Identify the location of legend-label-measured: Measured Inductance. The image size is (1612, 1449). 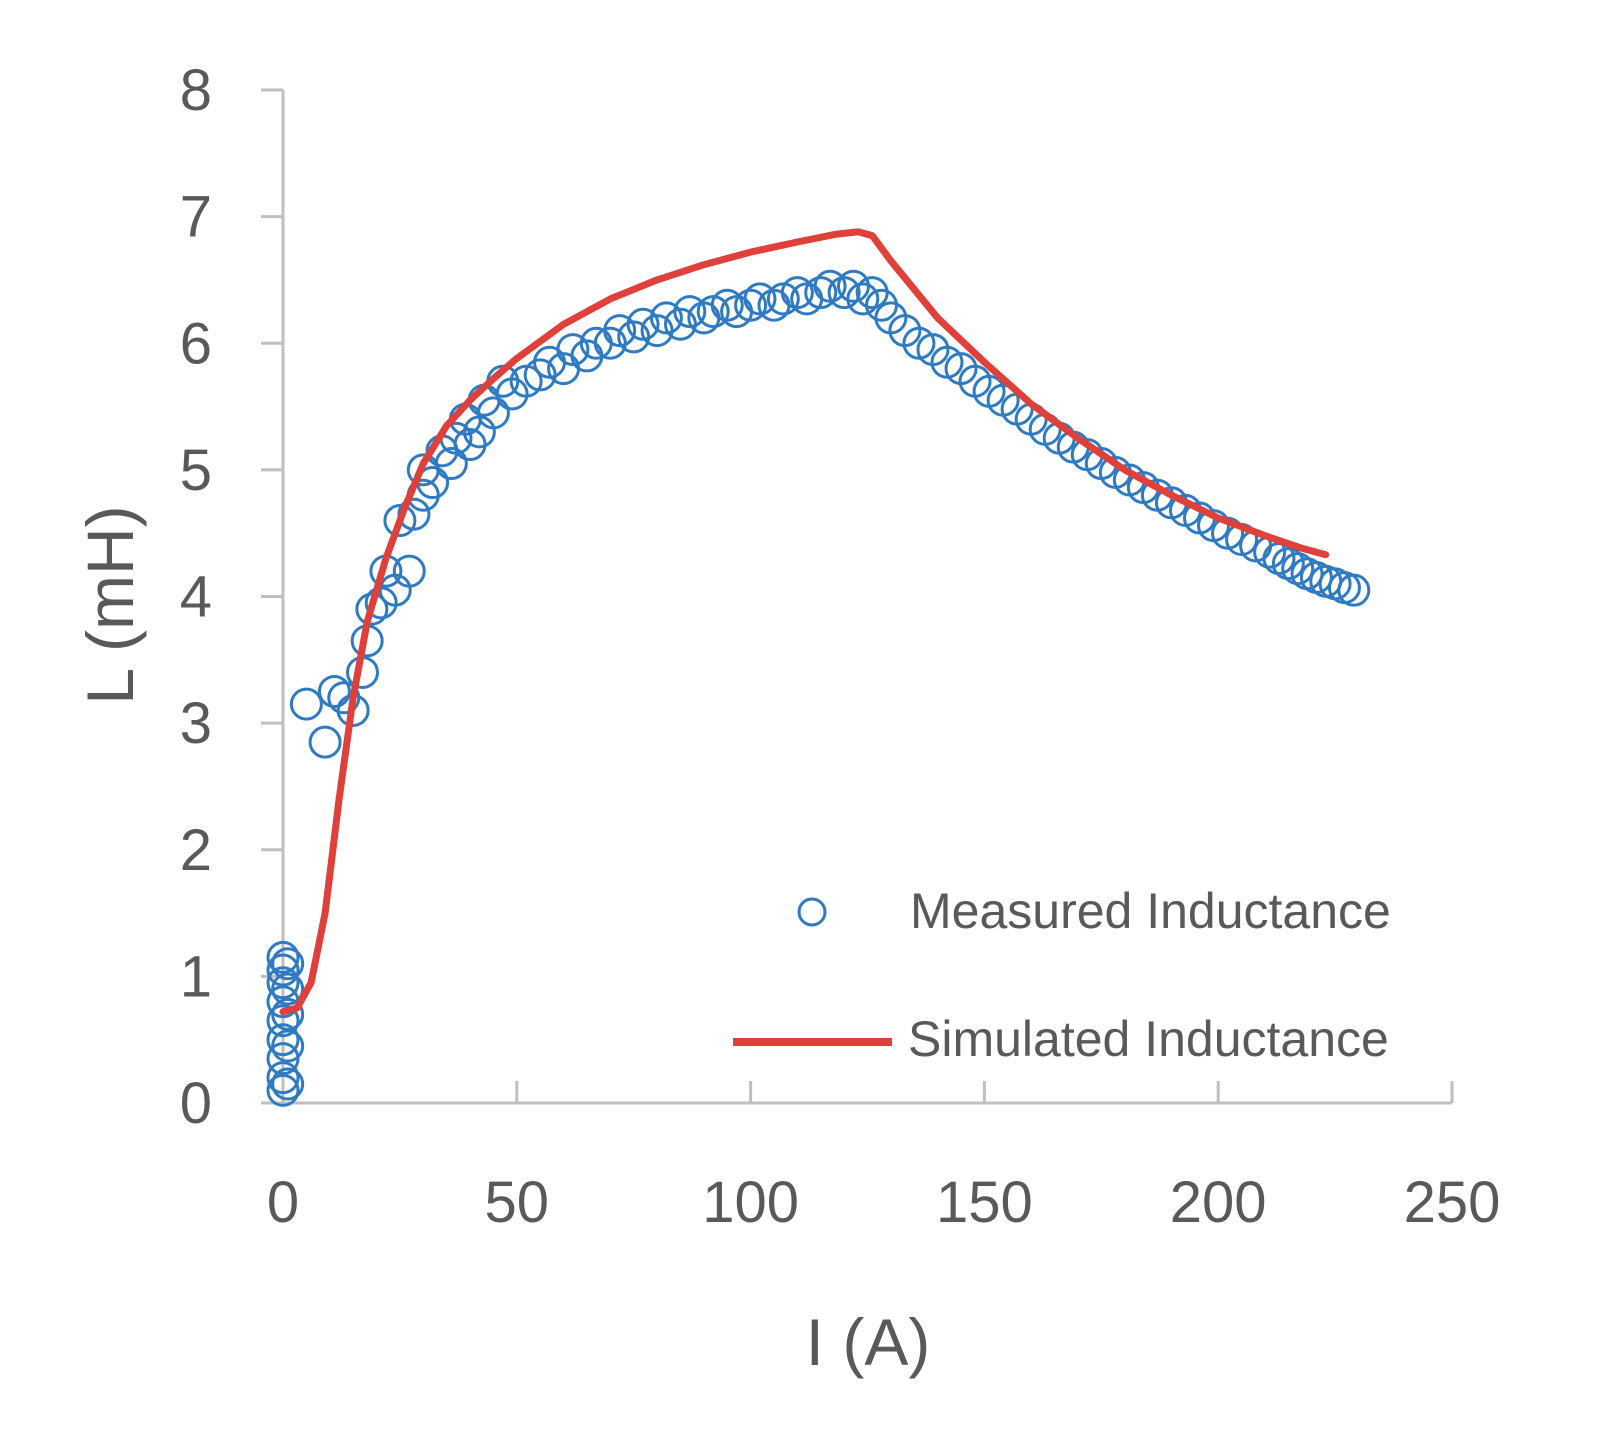
(1150, 911).